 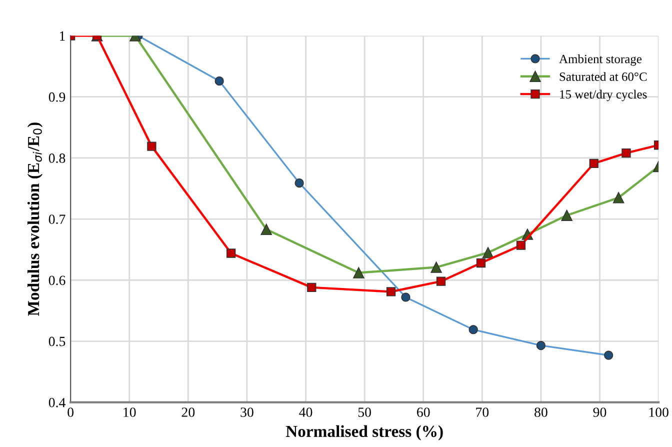 I want to click on y-tick-label: 1, so click(x=62, y=36).